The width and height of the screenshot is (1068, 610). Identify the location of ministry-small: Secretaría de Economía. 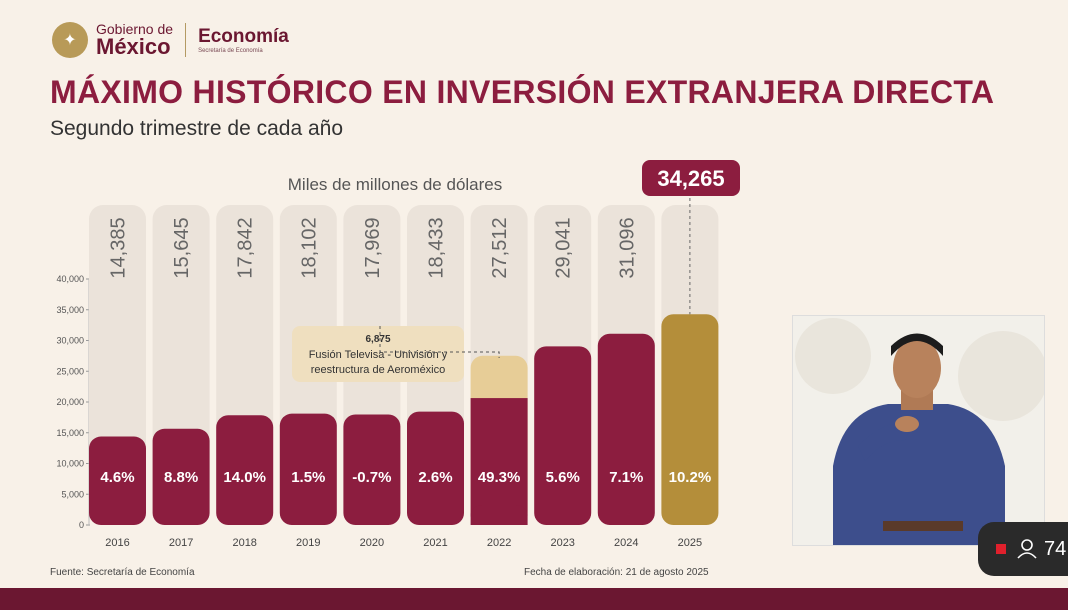
(230, 50).